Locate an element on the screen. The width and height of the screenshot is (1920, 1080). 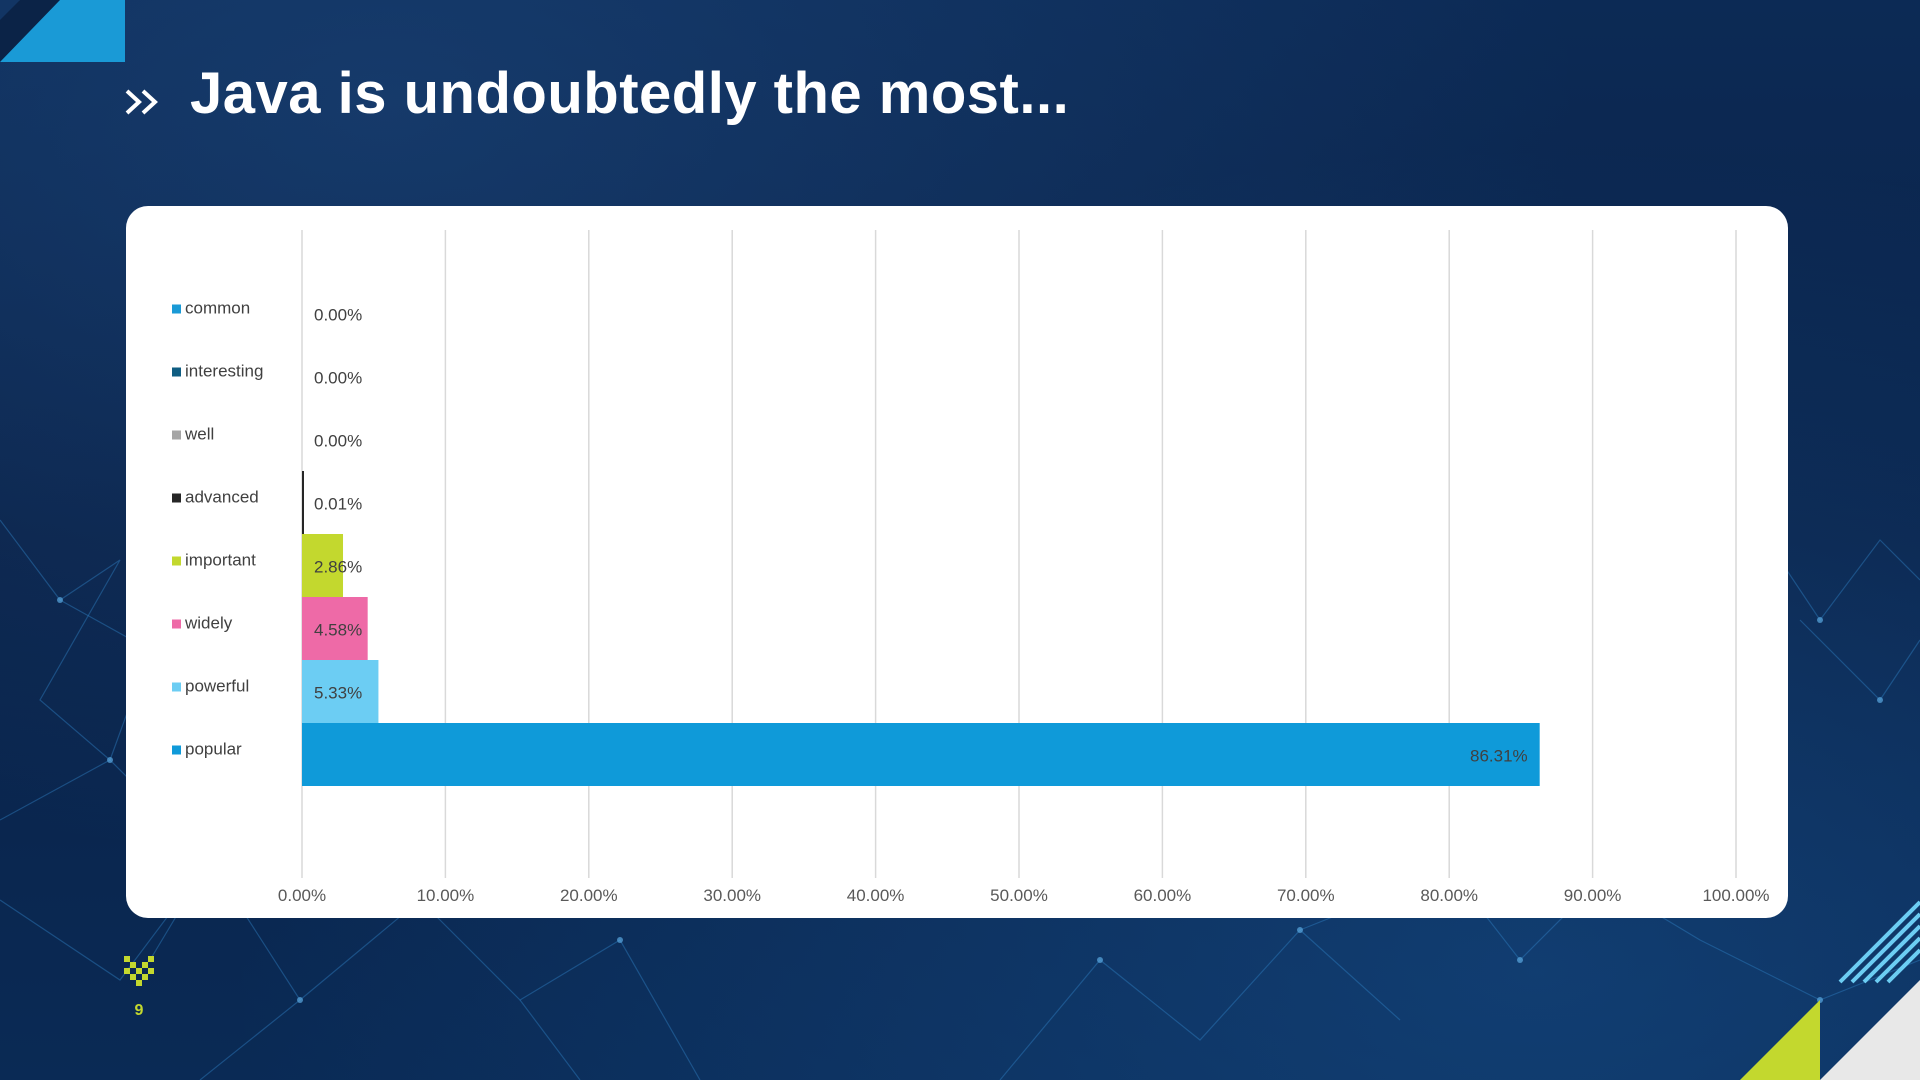
x-tick-label: 90.00% is located at coordinates (1593, 895).